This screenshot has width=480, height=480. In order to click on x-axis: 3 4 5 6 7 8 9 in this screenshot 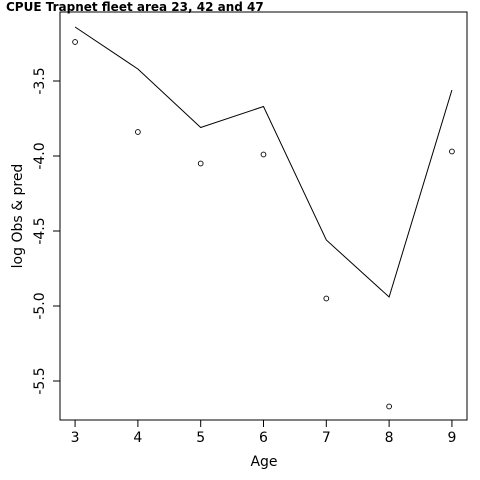, I will do `click(263, 433)`.